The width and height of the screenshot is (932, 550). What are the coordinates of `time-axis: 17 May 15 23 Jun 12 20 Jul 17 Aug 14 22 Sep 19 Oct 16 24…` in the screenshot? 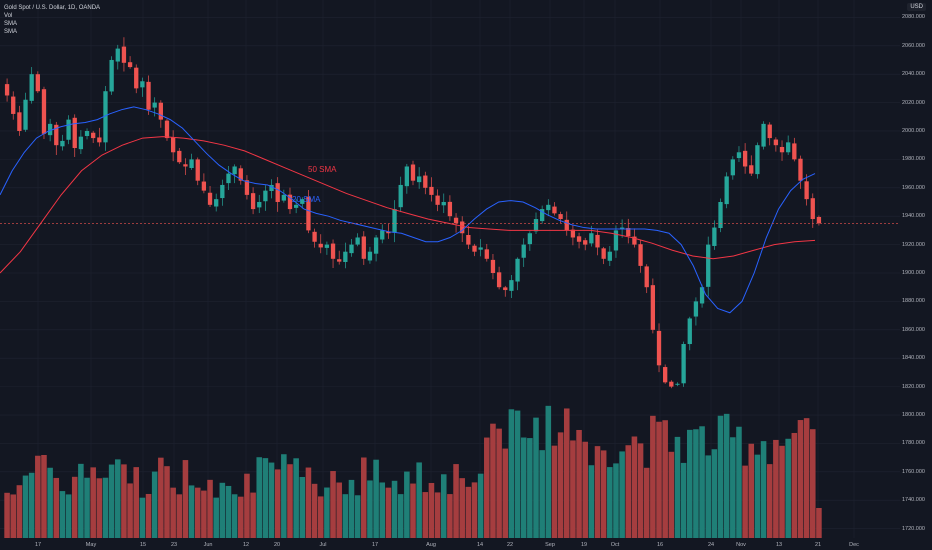 It's located at (451, 544).